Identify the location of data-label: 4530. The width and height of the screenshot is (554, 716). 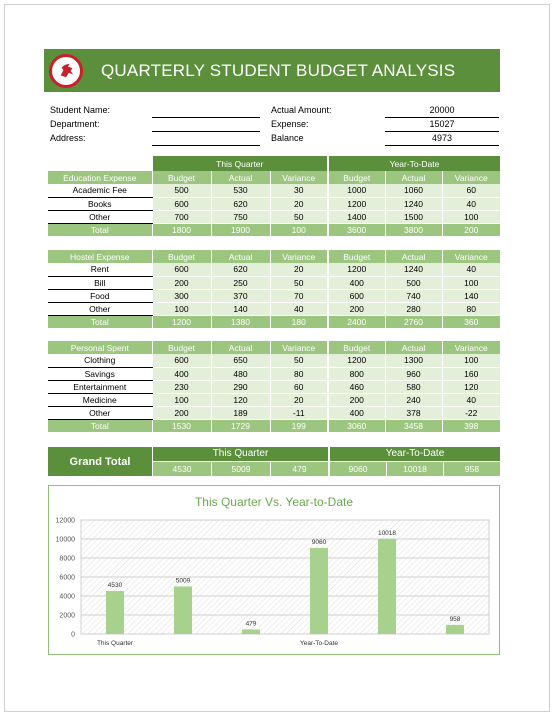
(115, 585).